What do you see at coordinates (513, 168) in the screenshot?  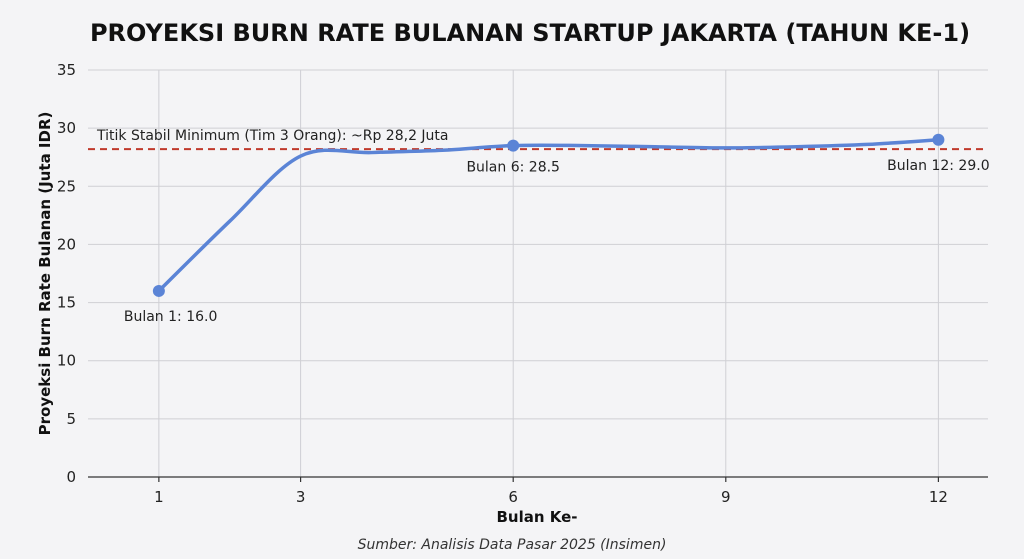 I see `data-label: Bulan 6: 28.5` at bounding box center [513, 168].